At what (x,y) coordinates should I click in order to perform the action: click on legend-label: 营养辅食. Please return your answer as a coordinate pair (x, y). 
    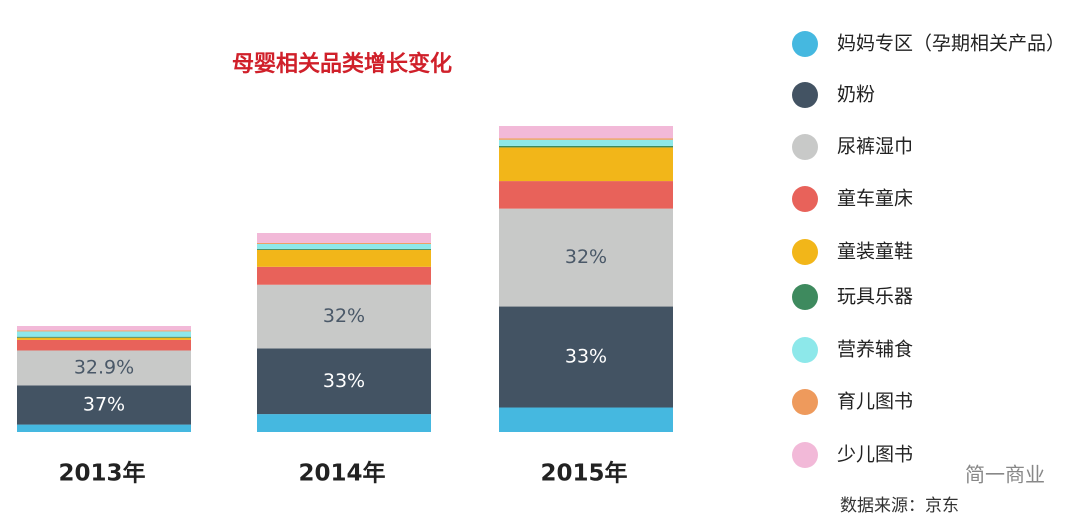
    Looking at the image, I should click on (875, 350).